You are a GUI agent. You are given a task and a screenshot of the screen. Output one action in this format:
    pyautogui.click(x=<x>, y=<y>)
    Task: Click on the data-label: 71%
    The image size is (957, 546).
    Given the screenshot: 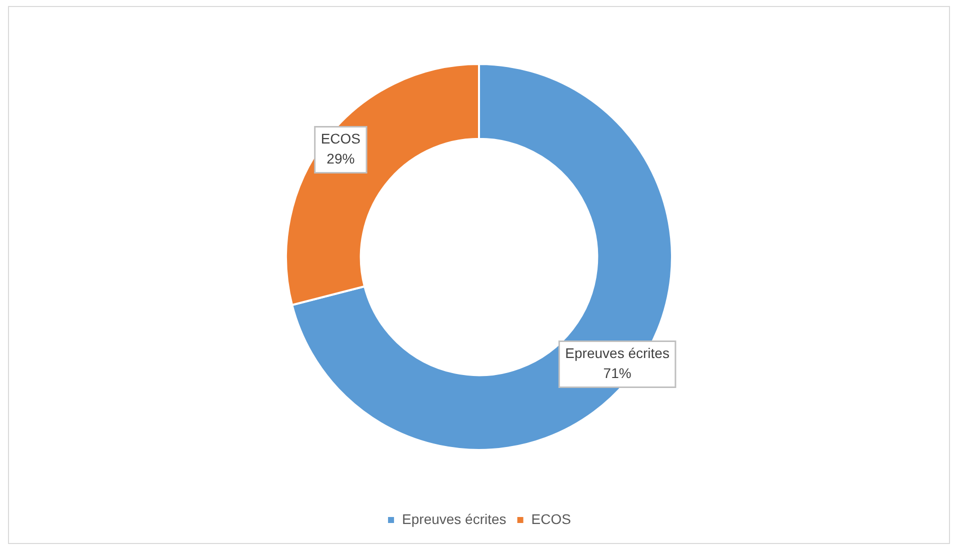 What is the action you would take?
    pyautogui.click(x=617, y=373)
    